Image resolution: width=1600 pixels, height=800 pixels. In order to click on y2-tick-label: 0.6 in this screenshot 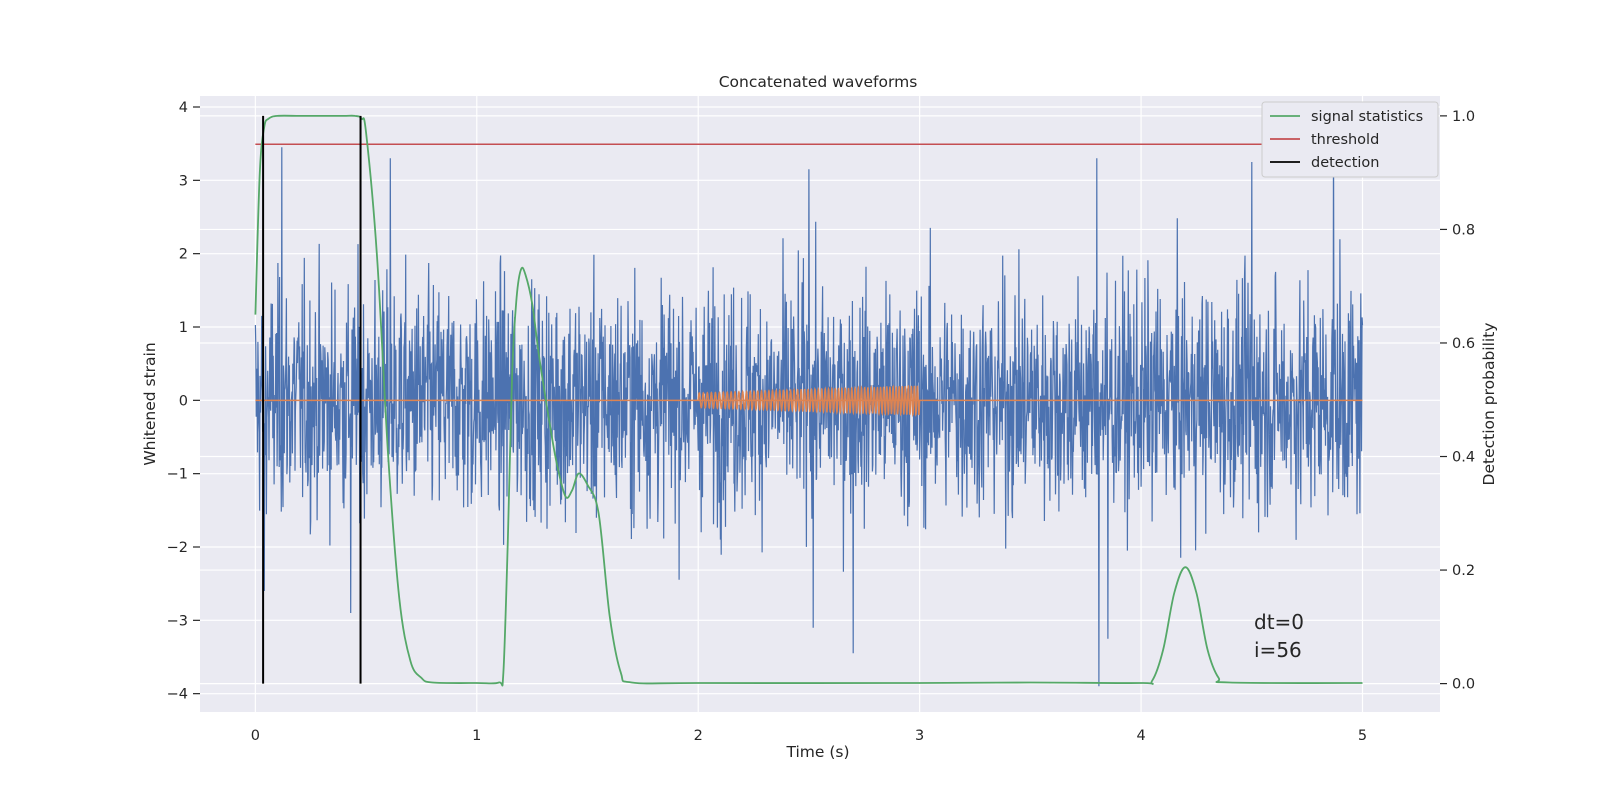, I will do `click(1463, 344)`.